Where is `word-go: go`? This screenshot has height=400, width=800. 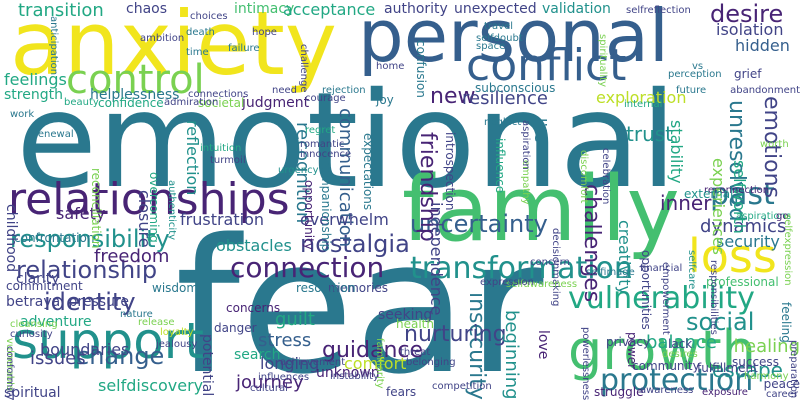 word-go: go is located at coordinates (782, 216).